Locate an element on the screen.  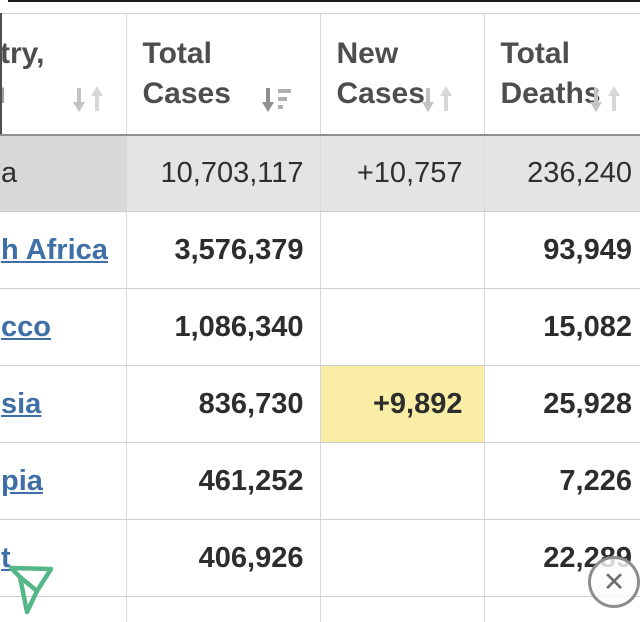
table-row: t 406,926 22,289 is located at coordinates (320, 558).